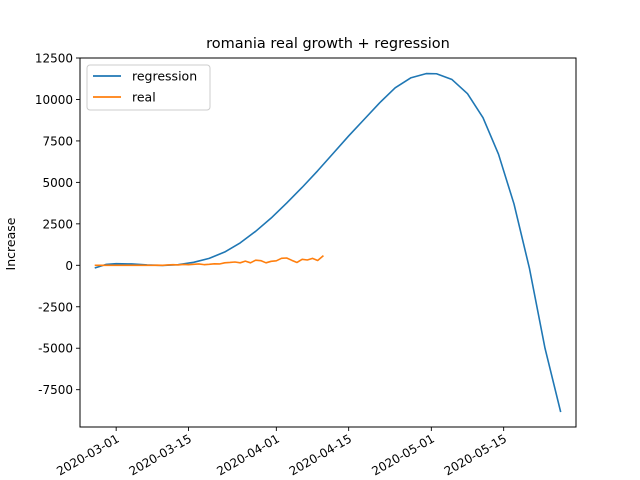 The width and height of the screenshot is (640, 480). What do you see at coordinates (328, 44) in the screenshot?
I see `chart-title: romania real growth + regression` at bounding box center [328, 44].